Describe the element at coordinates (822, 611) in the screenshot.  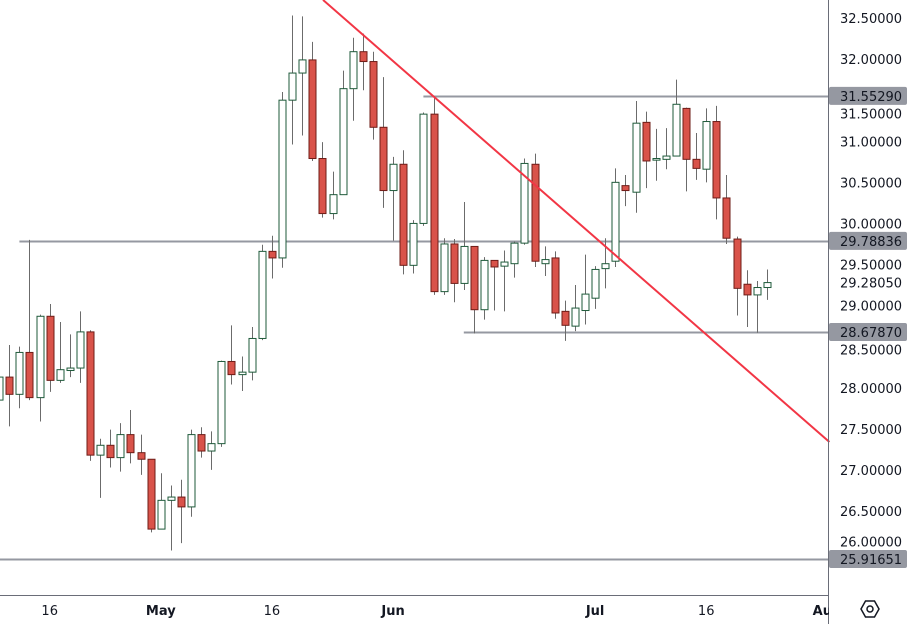
I see `time-tick-label: Au` at that location.